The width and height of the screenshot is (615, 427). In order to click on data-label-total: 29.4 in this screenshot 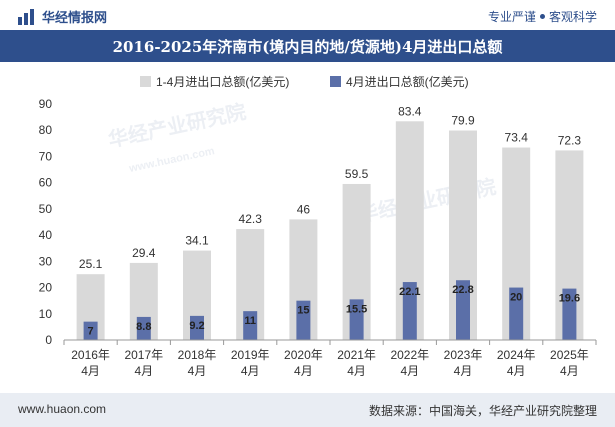, I will do `click(144, 253)`.